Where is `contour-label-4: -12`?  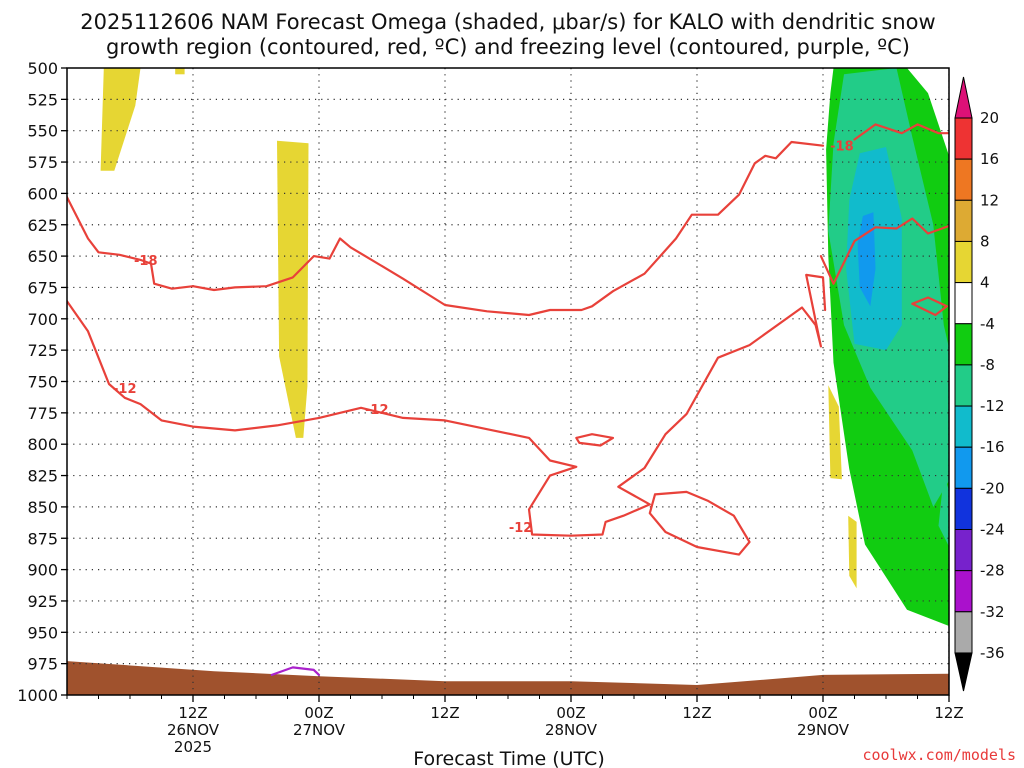
contour-label-4: -12 is located at coordinates (521, 528).